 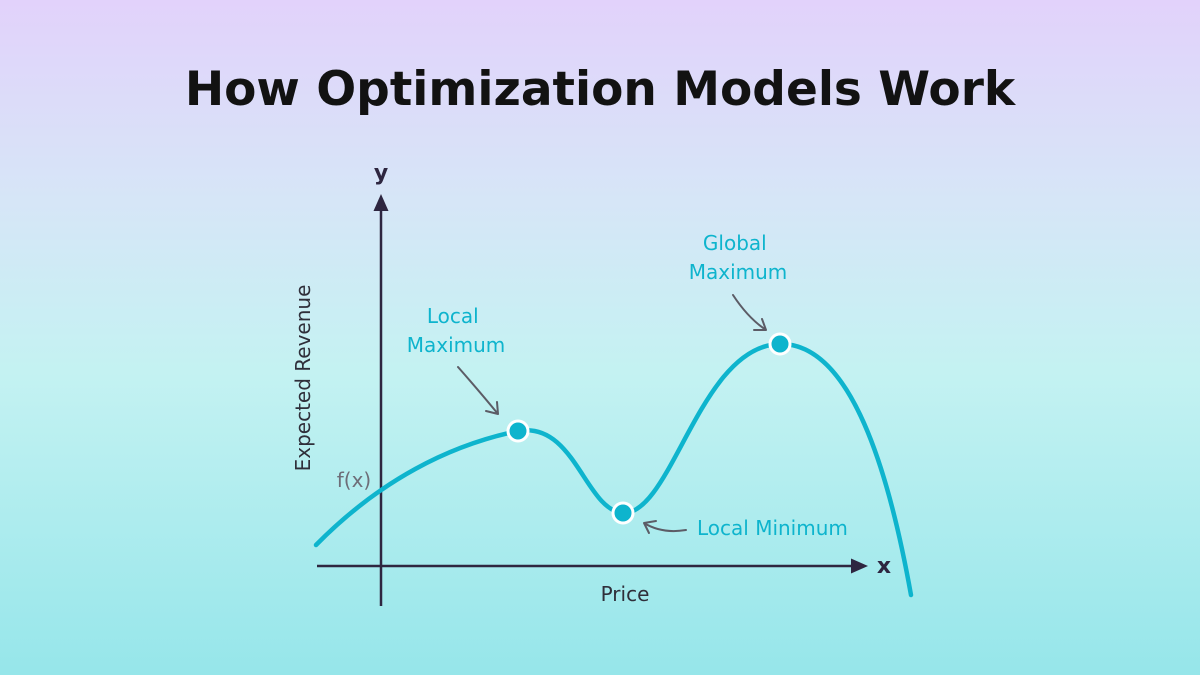 I want to click on local-maximum-arrow, so click(x=478, y=390).